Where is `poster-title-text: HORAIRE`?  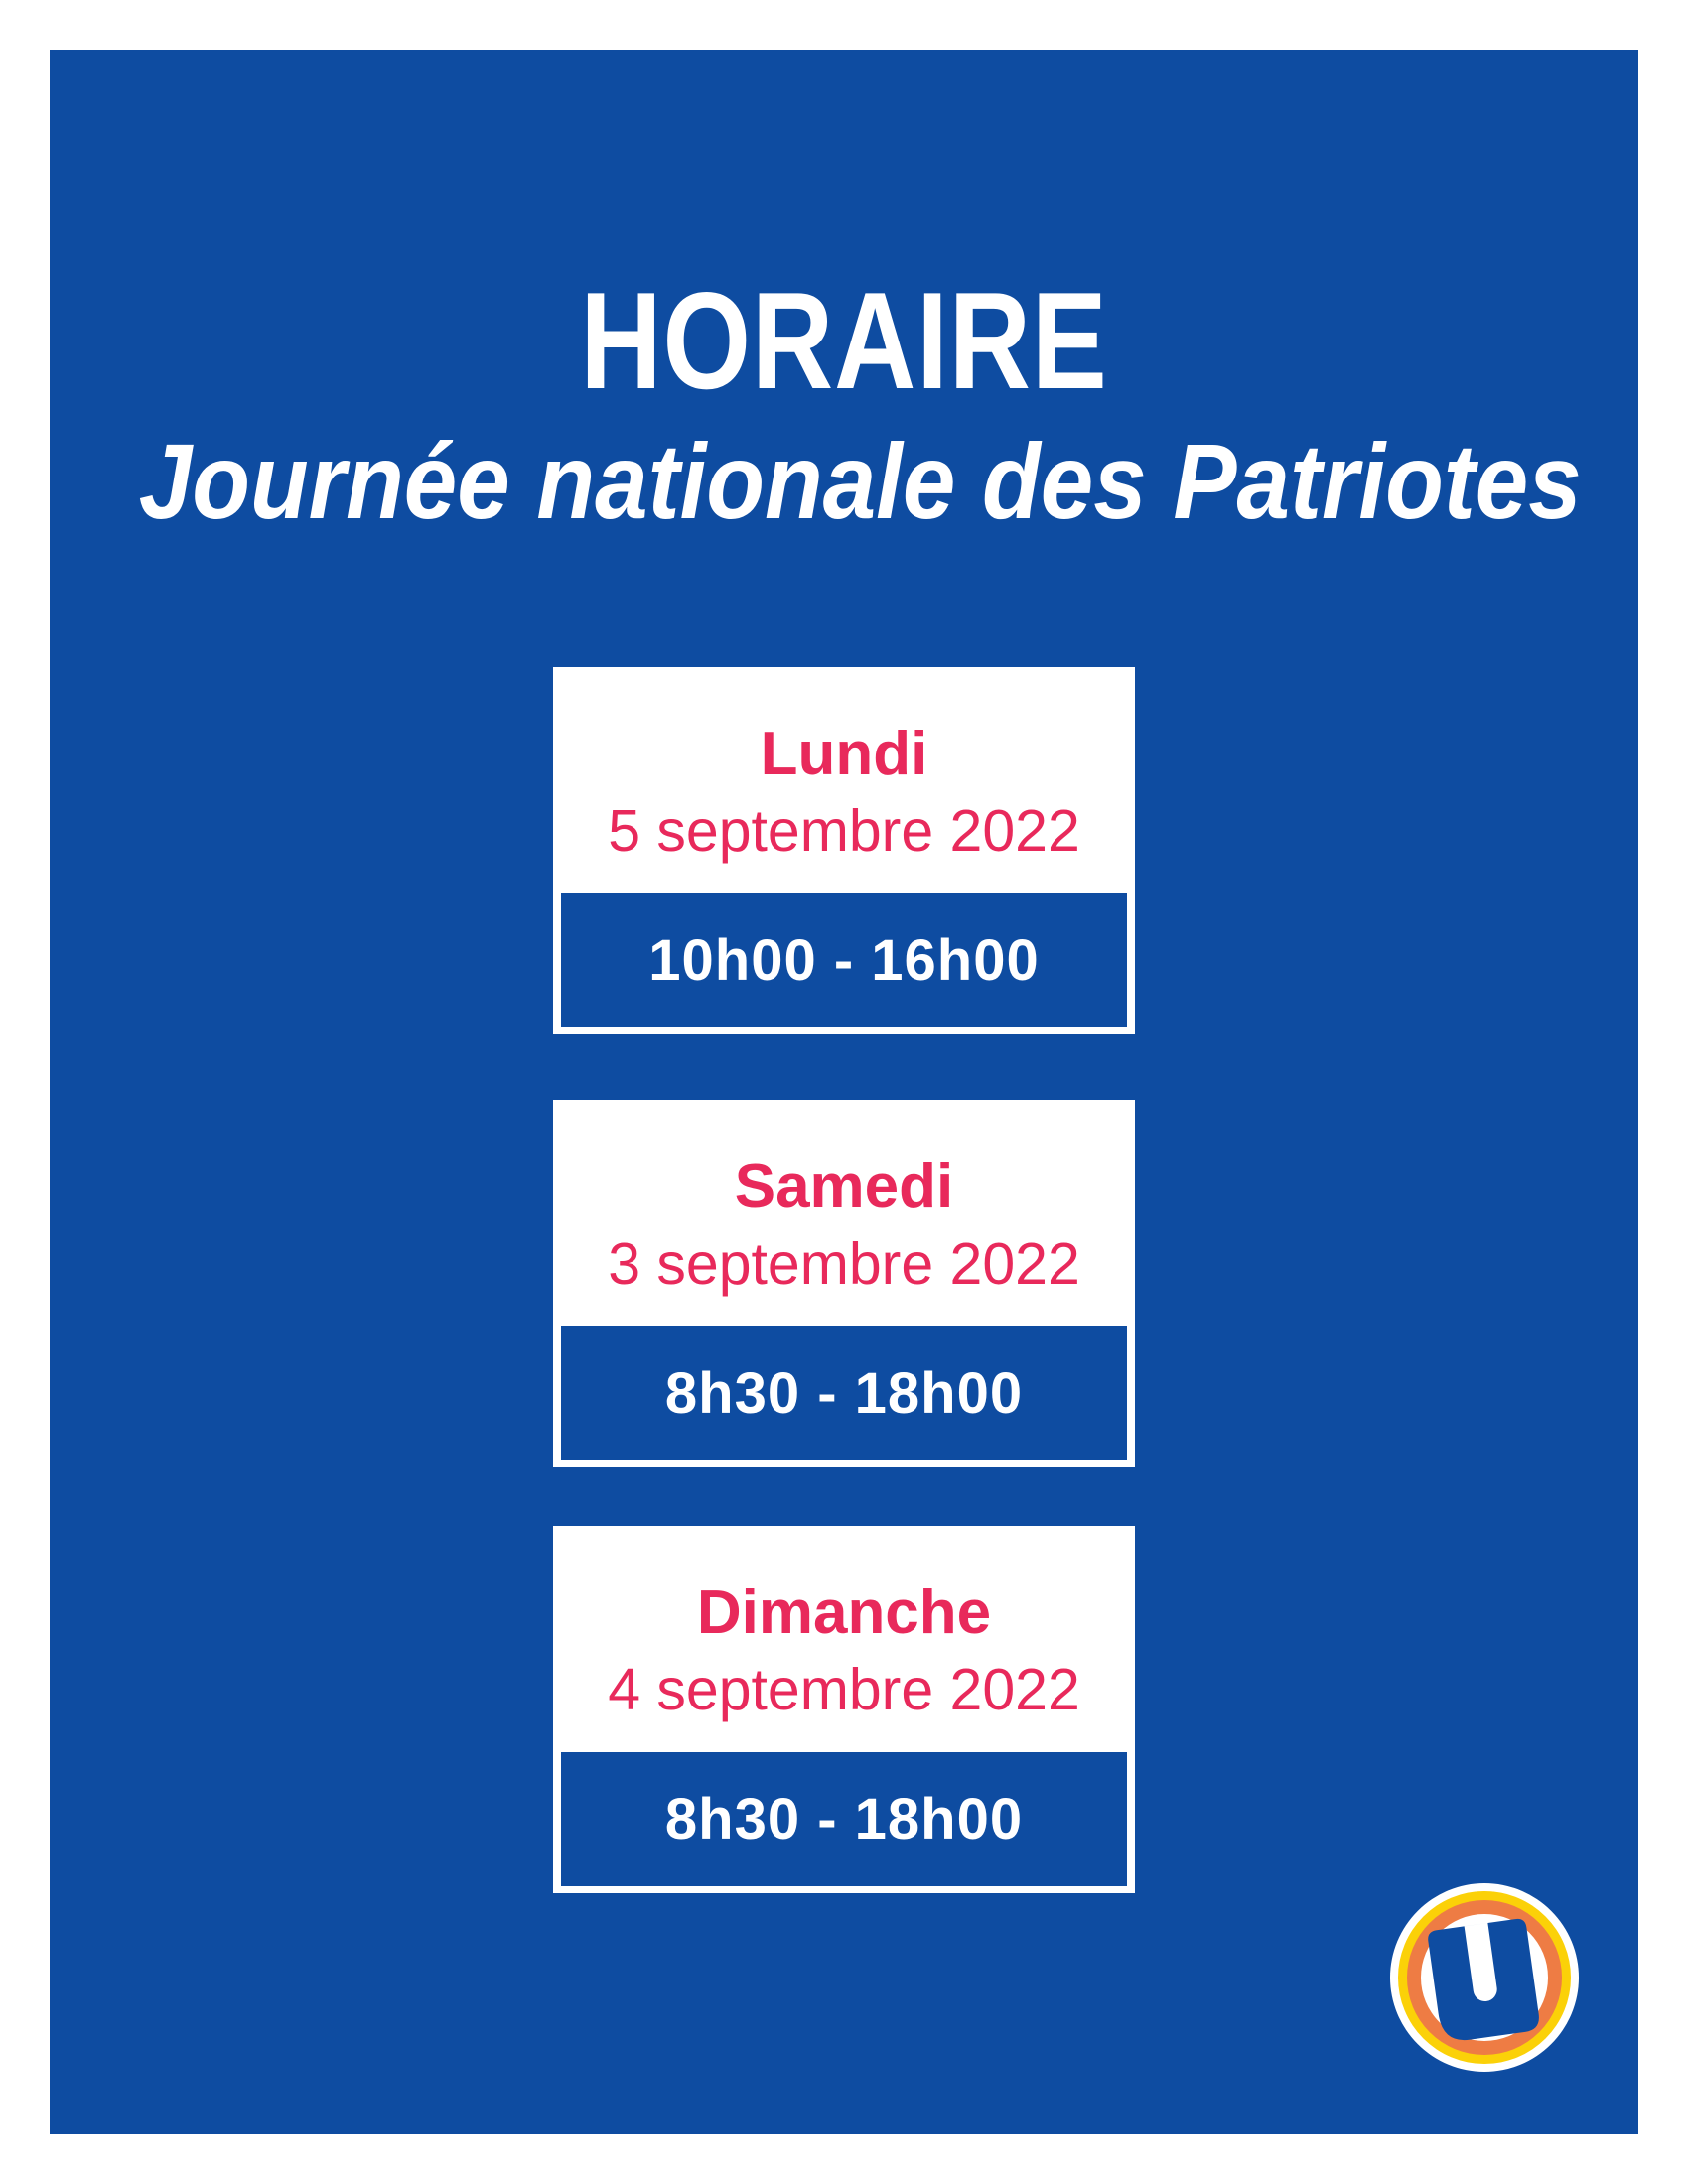 poster-title-text: HORAIRE is located at coordinates (844, 341).